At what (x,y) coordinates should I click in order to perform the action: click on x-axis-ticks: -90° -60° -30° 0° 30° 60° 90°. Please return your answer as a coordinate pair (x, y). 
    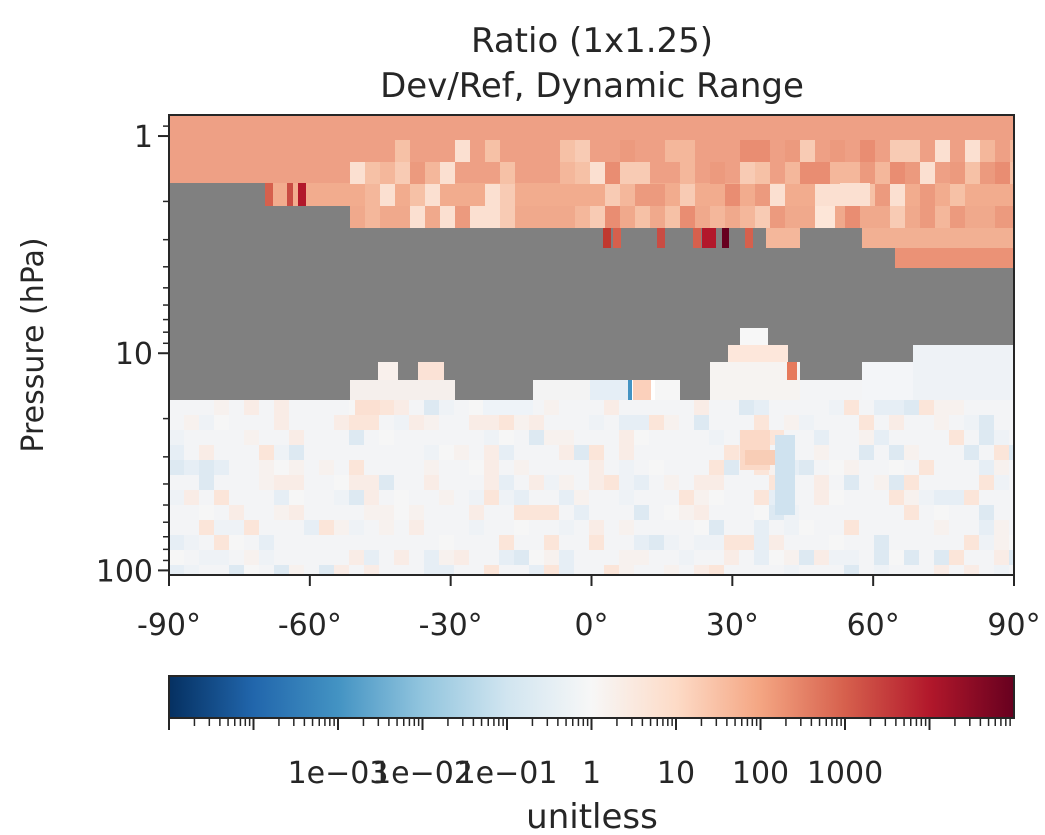
    Looking at the image, I should click on (589, 609).